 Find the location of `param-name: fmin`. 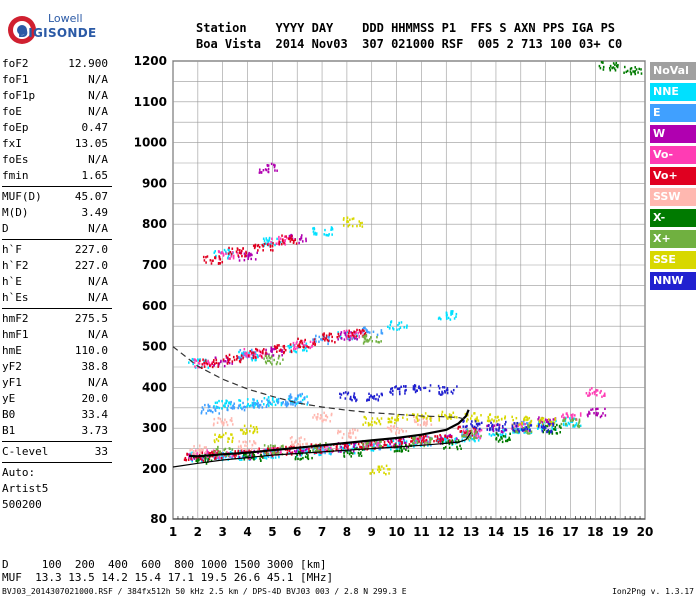

param-name: fmin is located at coordinates (15, 175).